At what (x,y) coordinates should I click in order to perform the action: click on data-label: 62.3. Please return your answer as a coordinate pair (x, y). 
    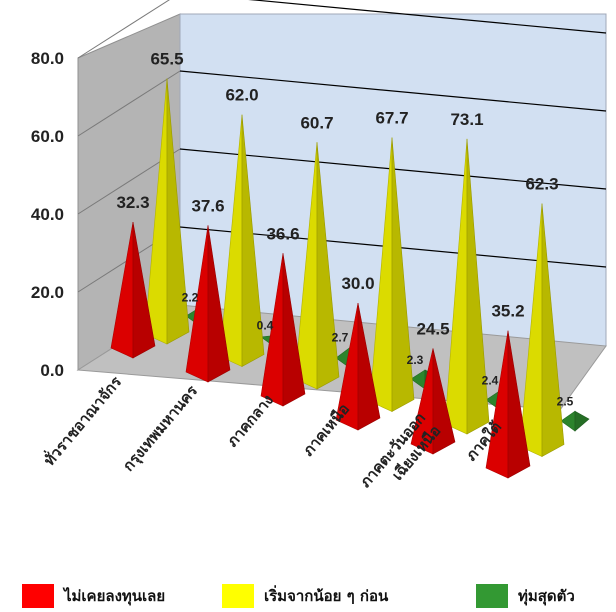
    Looking at the image, I should click on (541, 184).